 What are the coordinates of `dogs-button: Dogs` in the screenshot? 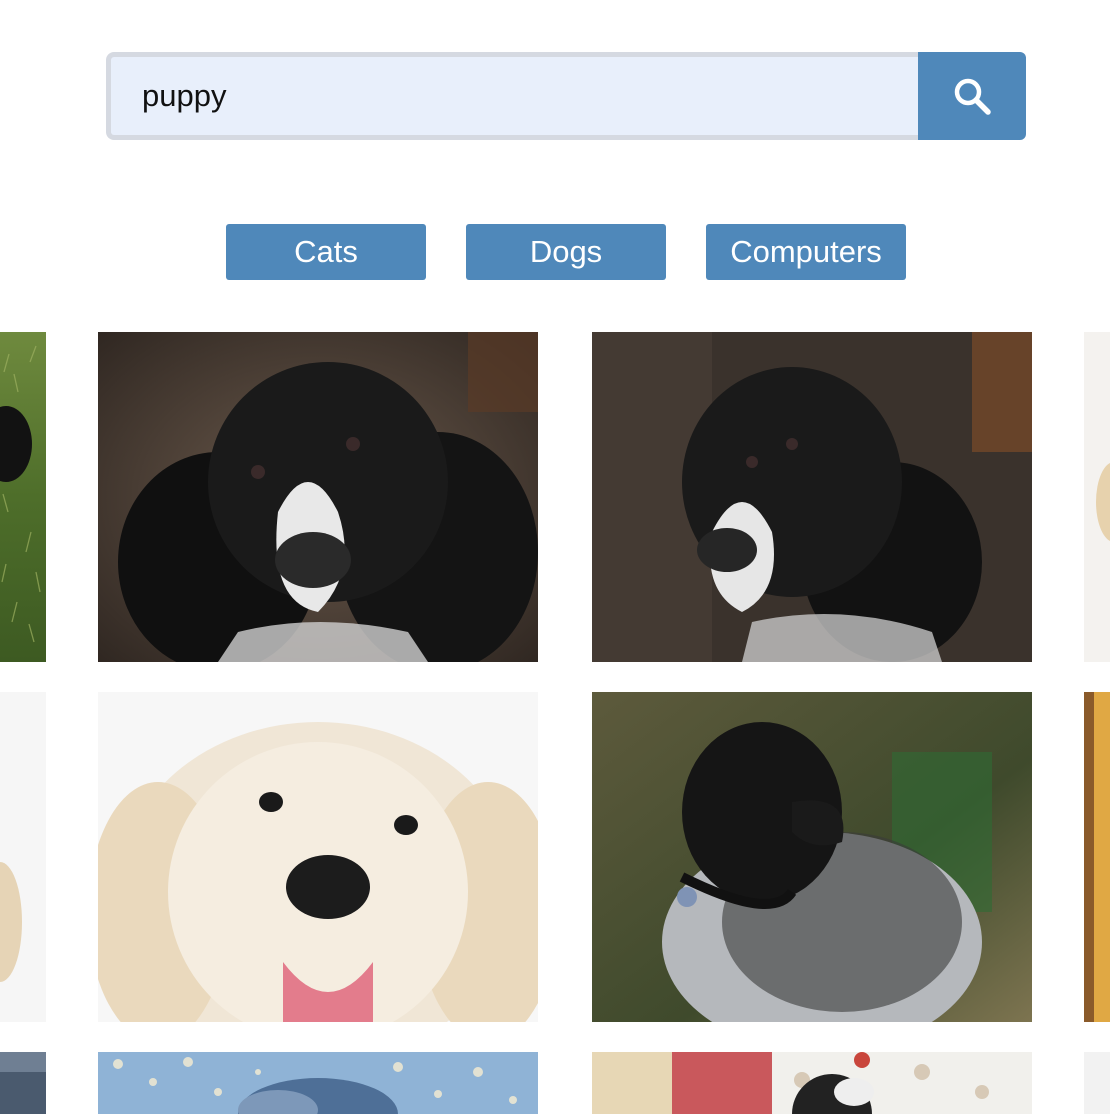 It's located at (566, 252).